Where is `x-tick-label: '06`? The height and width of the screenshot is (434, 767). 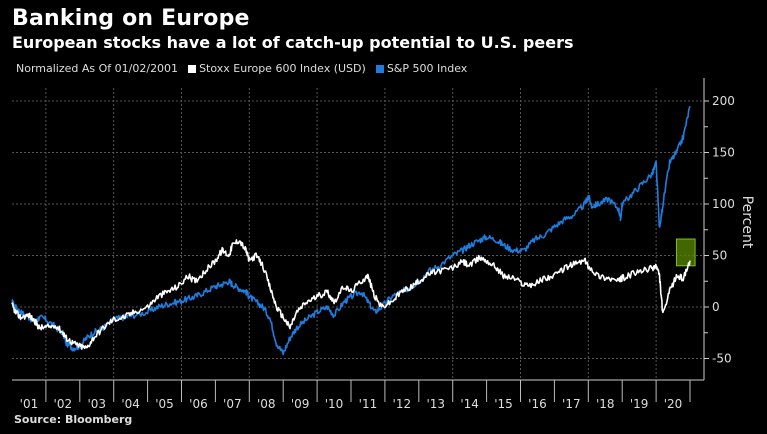 x-tick-label: '06 is located at coordinates (198, 404).